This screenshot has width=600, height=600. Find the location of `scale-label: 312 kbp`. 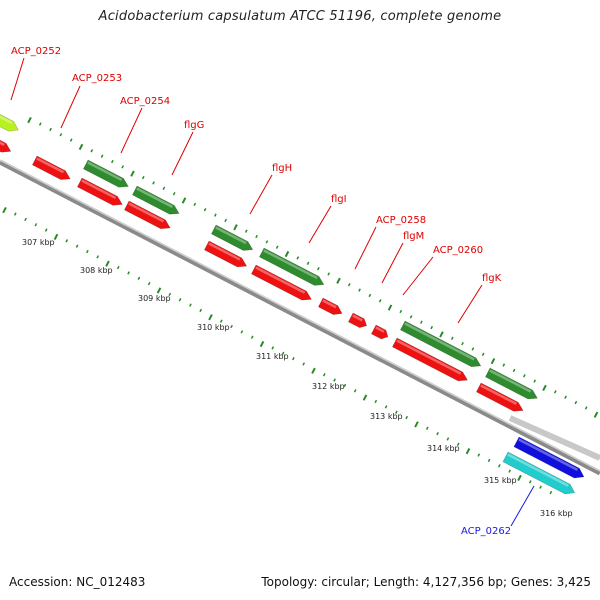

scale-label: 312 kbp is located at coordinates (328, 386).